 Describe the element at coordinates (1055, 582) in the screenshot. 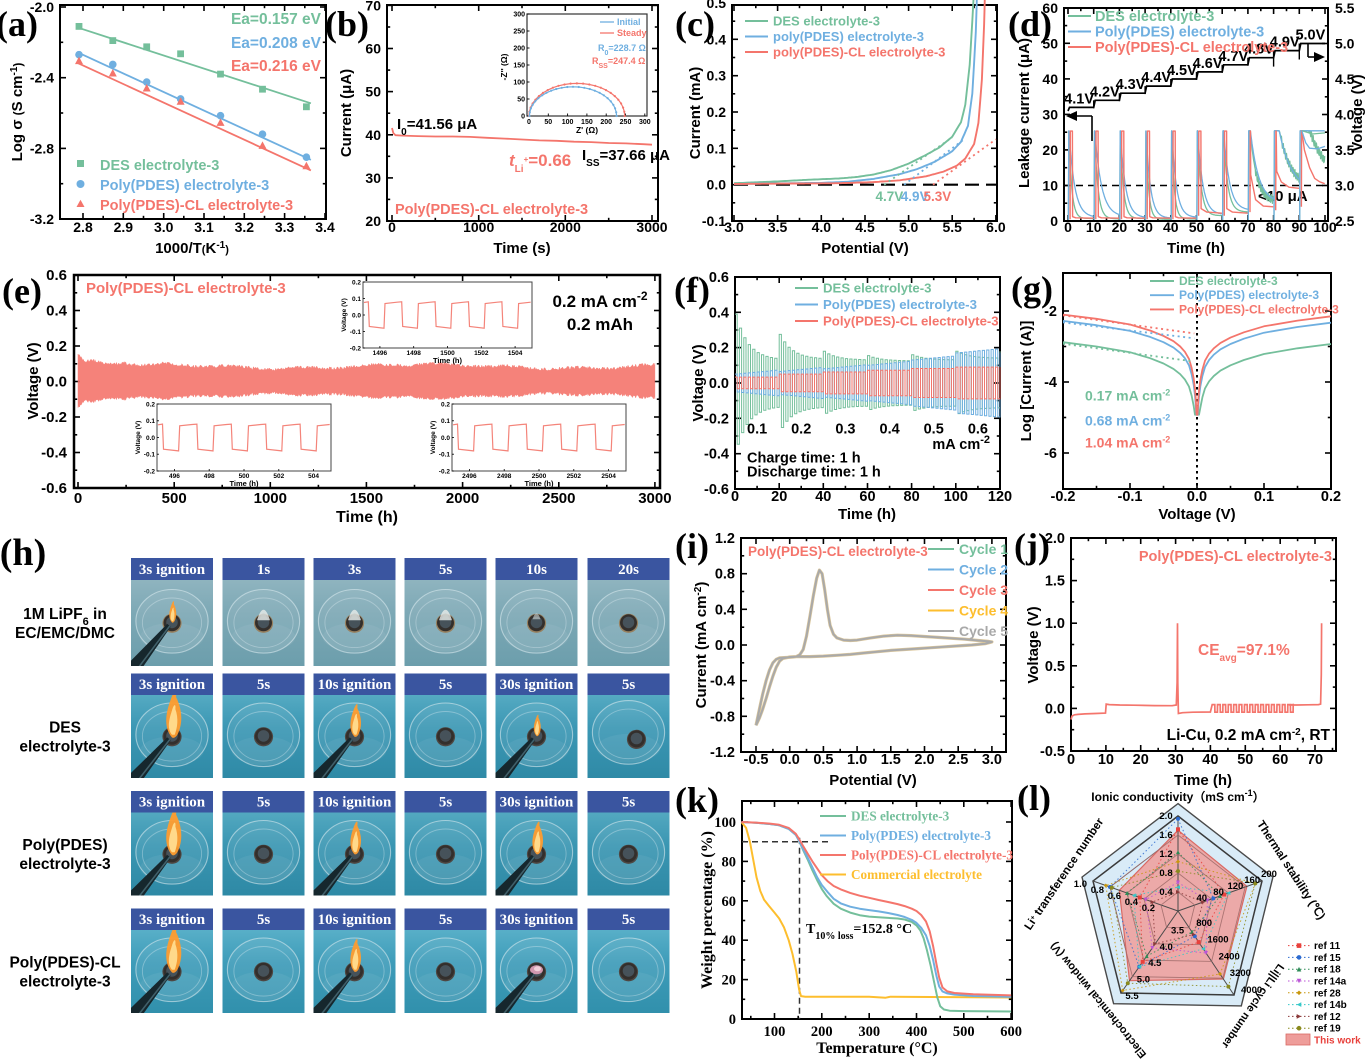

I see `svg-text: 1.5` at that location.